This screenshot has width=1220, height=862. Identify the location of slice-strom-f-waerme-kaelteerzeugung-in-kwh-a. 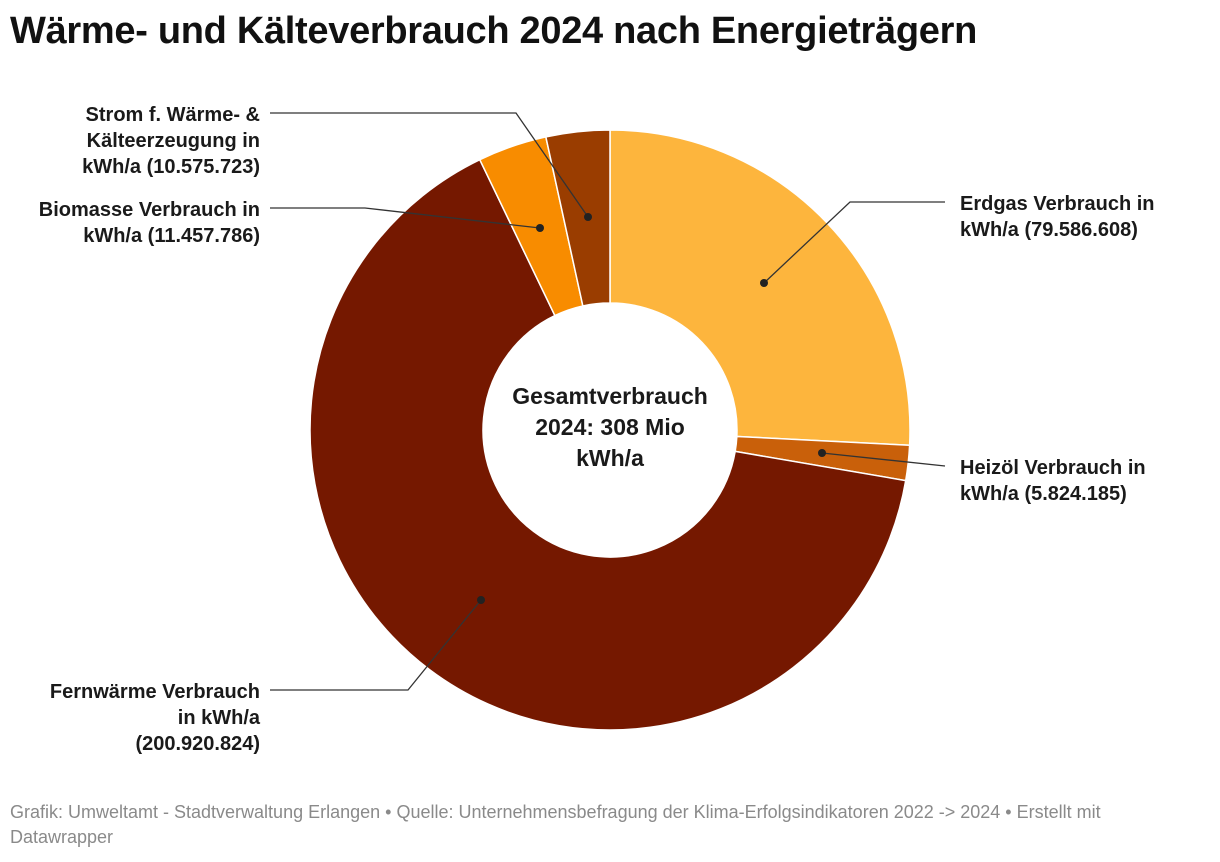
(577, 218).